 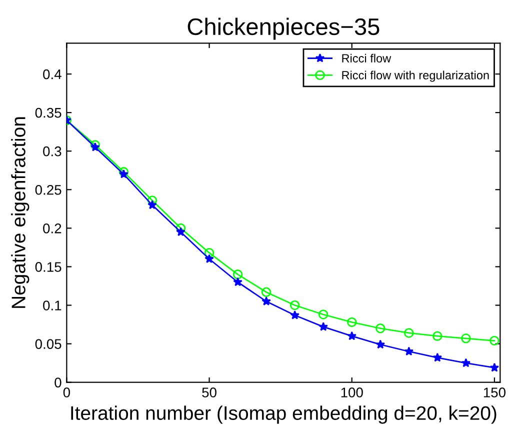 I want to click on y-tick-label: 0.4, so click(x=52, y=74).